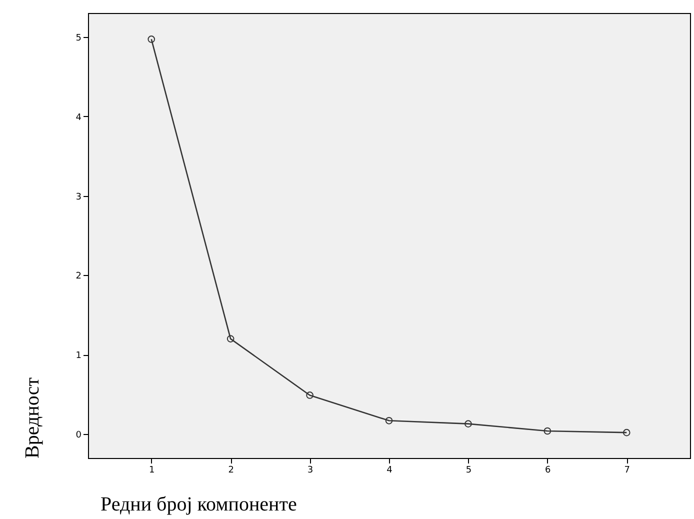 This screenshot has width=694, height=519. I want to click on x-tick-label: 7, so click(627, 471).